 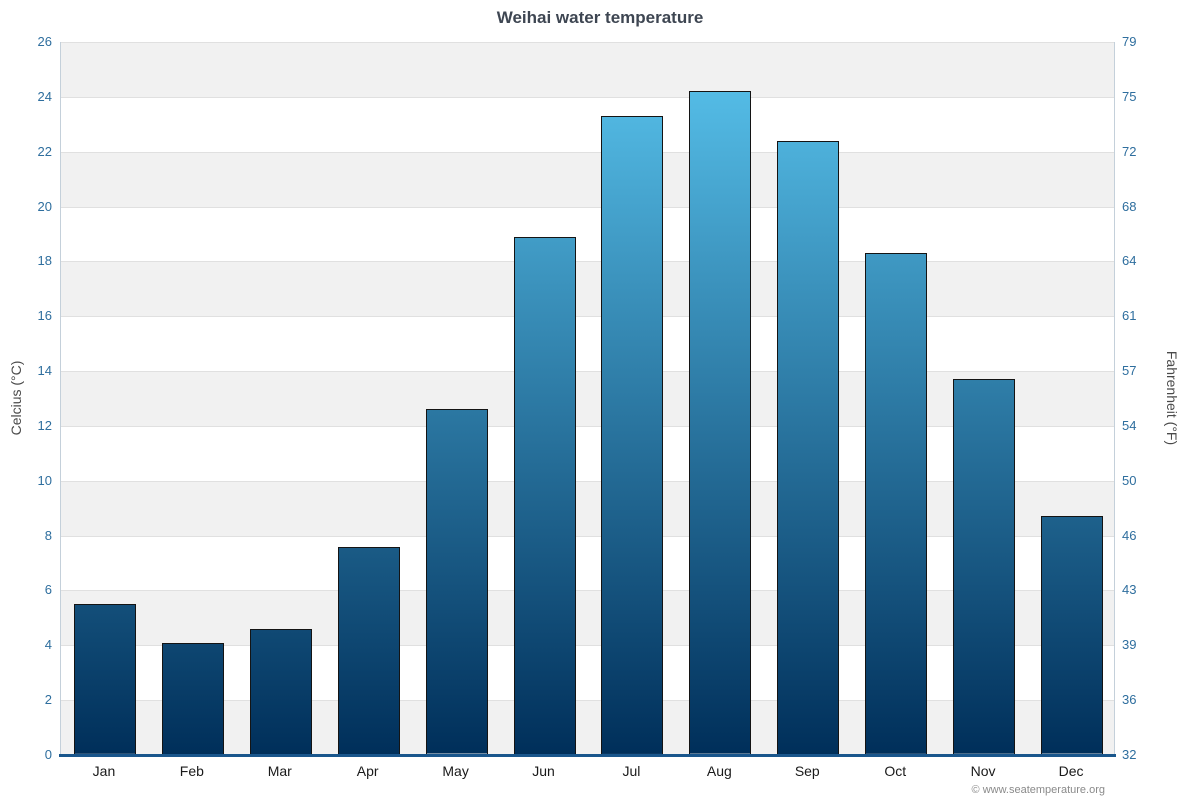 I want to click on y-tick-celsius: 18, so click(x=44, y=261).